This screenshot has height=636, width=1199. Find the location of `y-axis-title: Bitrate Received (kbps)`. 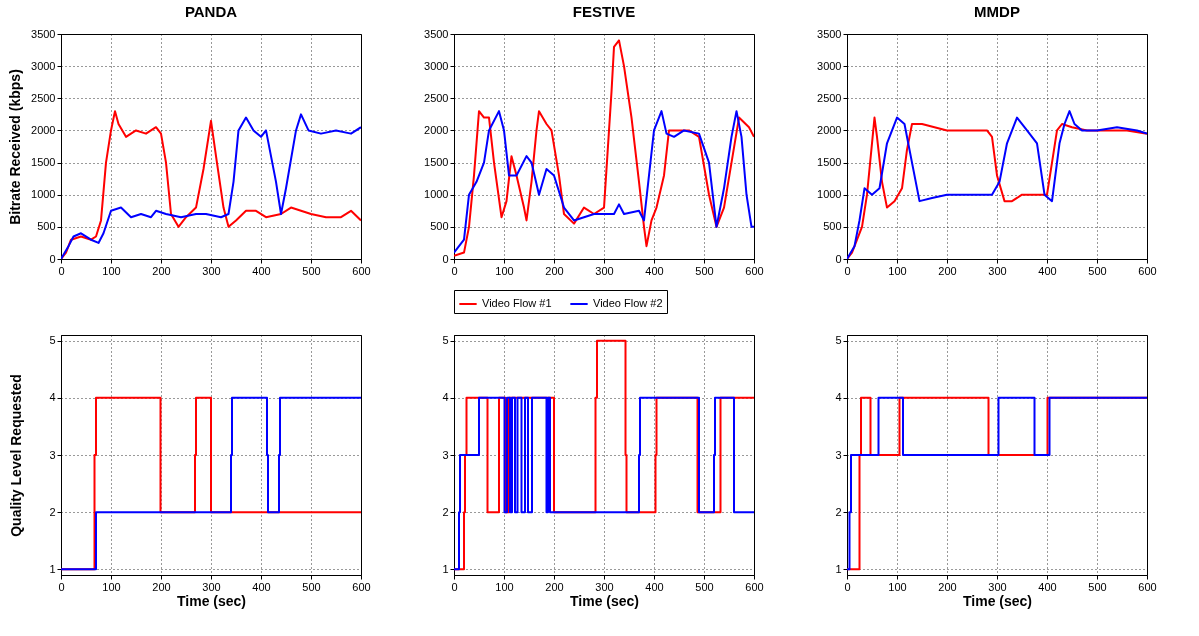

y-axis-title: Bitrate Received (kbps) is located at coordinates (15, 147).